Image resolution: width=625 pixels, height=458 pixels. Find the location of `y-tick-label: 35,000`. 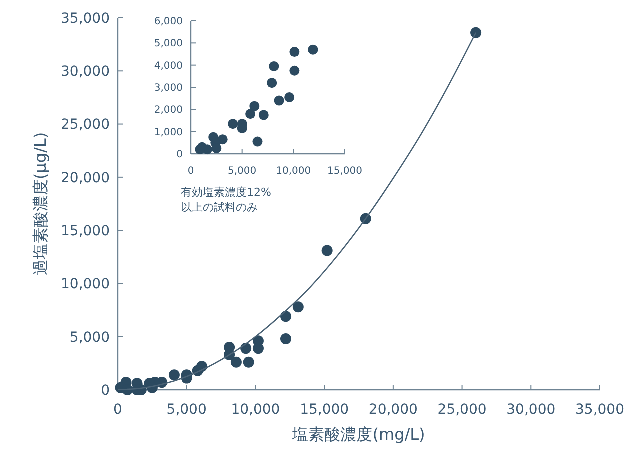

y-tick-label: 35,000 is located at coordinates (85, 18).